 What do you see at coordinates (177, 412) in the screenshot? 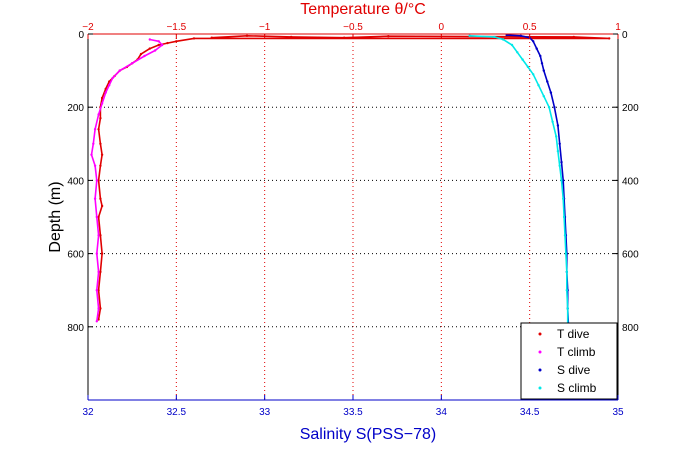
I see `x-bottom-tick-label: 32.5` at bounding box center [177, 412].